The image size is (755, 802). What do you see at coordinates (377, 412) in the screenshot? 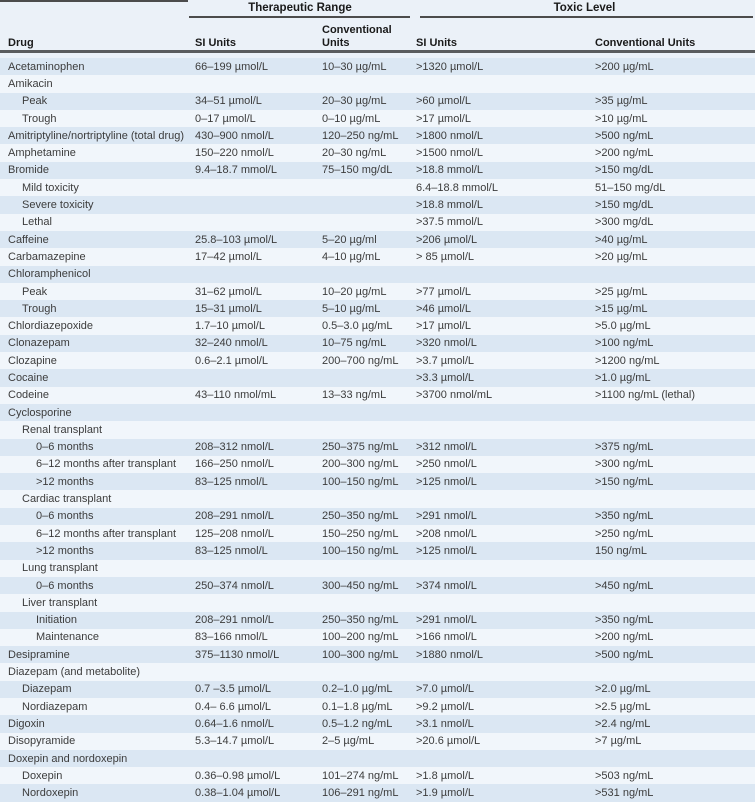
I see `table-row: Cyclosporine` at bounding box center [377, 412].